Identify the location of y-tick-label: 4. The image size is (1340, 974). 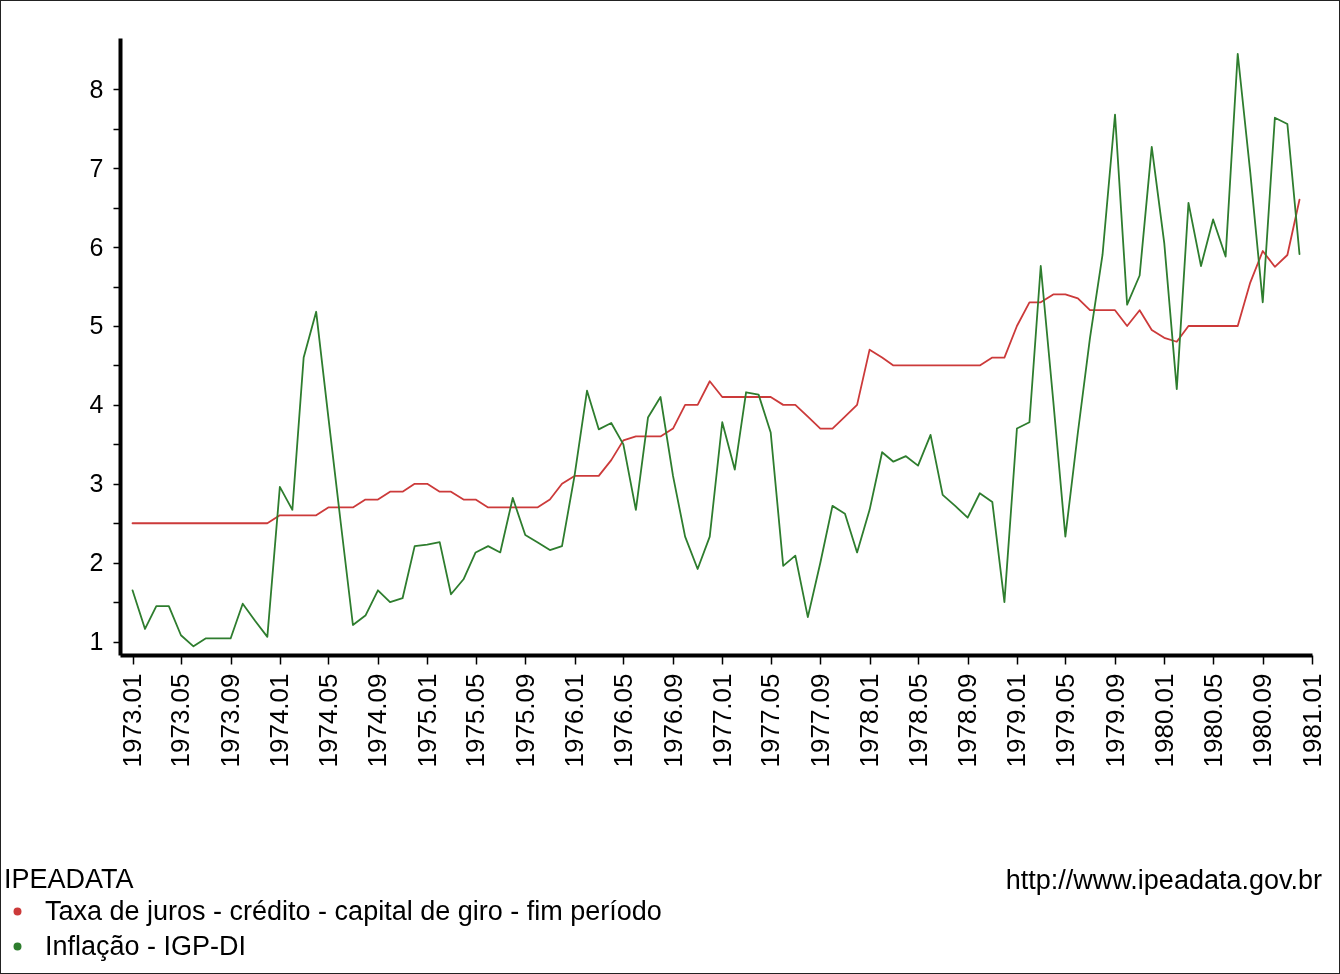
(96, 404).